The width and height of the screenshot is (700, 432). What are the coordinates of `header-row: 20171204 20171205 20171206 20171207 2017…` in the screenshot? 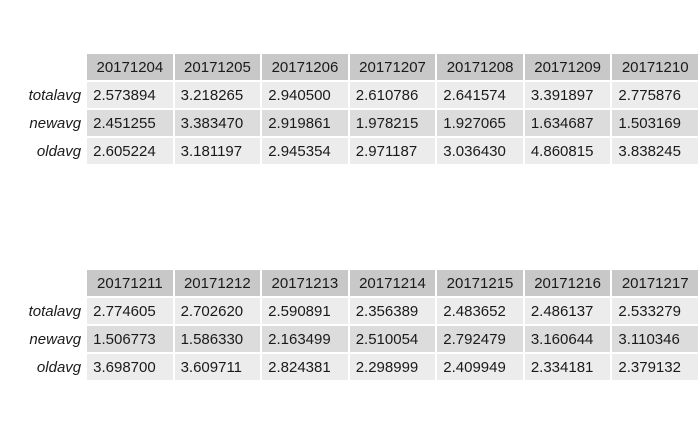 It's located at (358, 67).